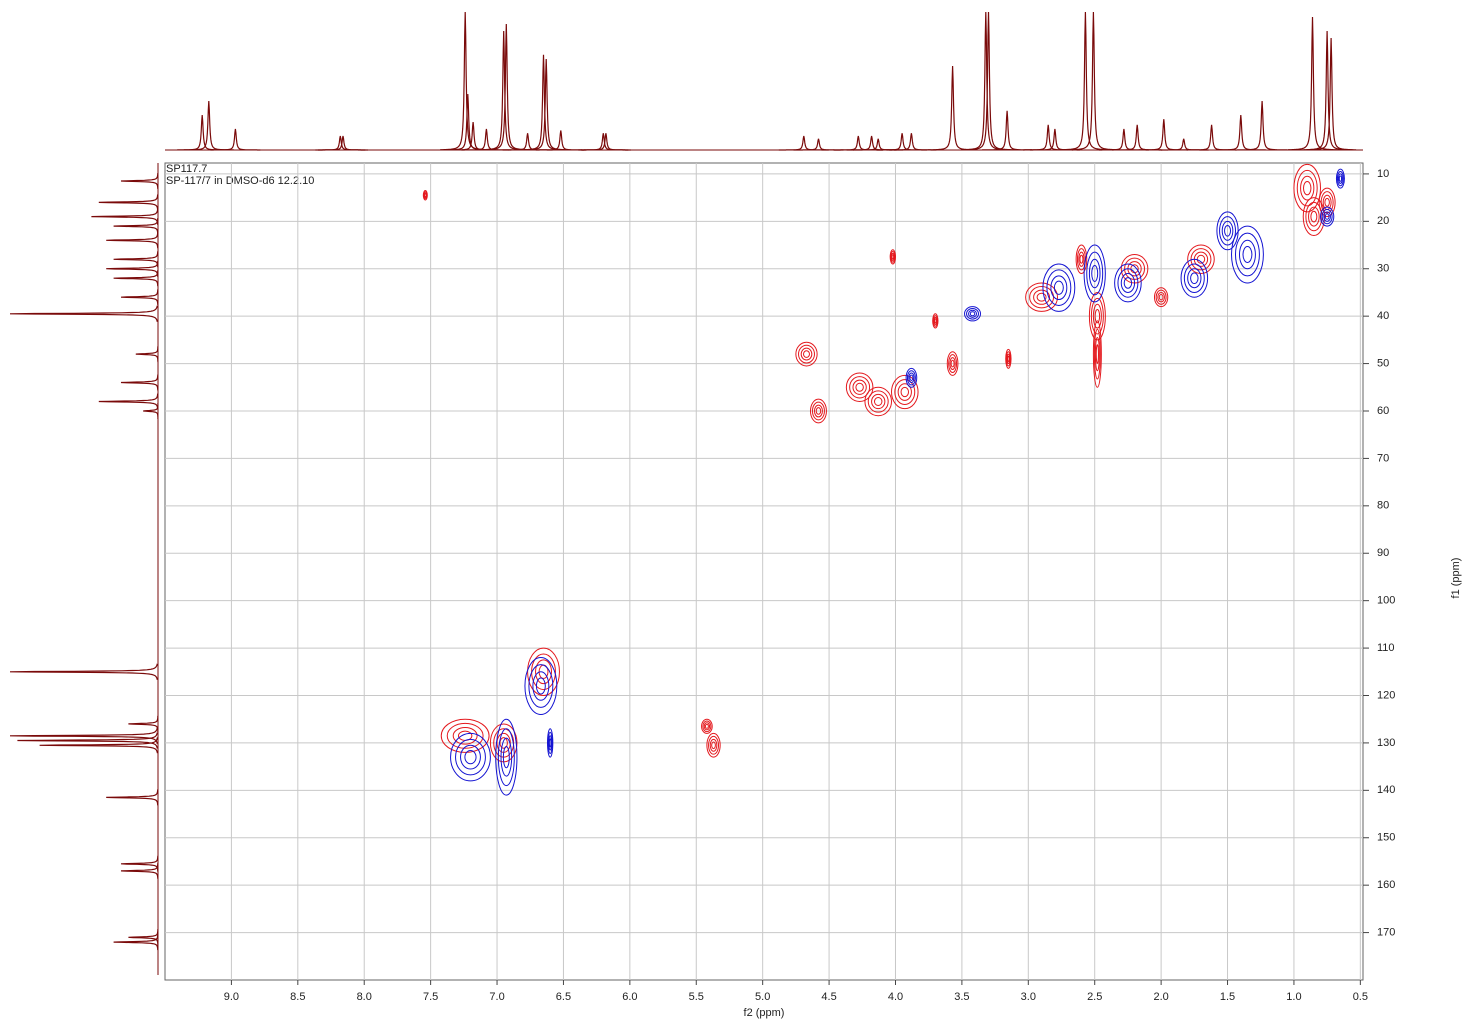 This screenshot has width=1464, height=1023. What do you see at coordinates (629, 997) in the screenshot?
I see `x-tick-label: 6.0` at bounding box center [629, 997].